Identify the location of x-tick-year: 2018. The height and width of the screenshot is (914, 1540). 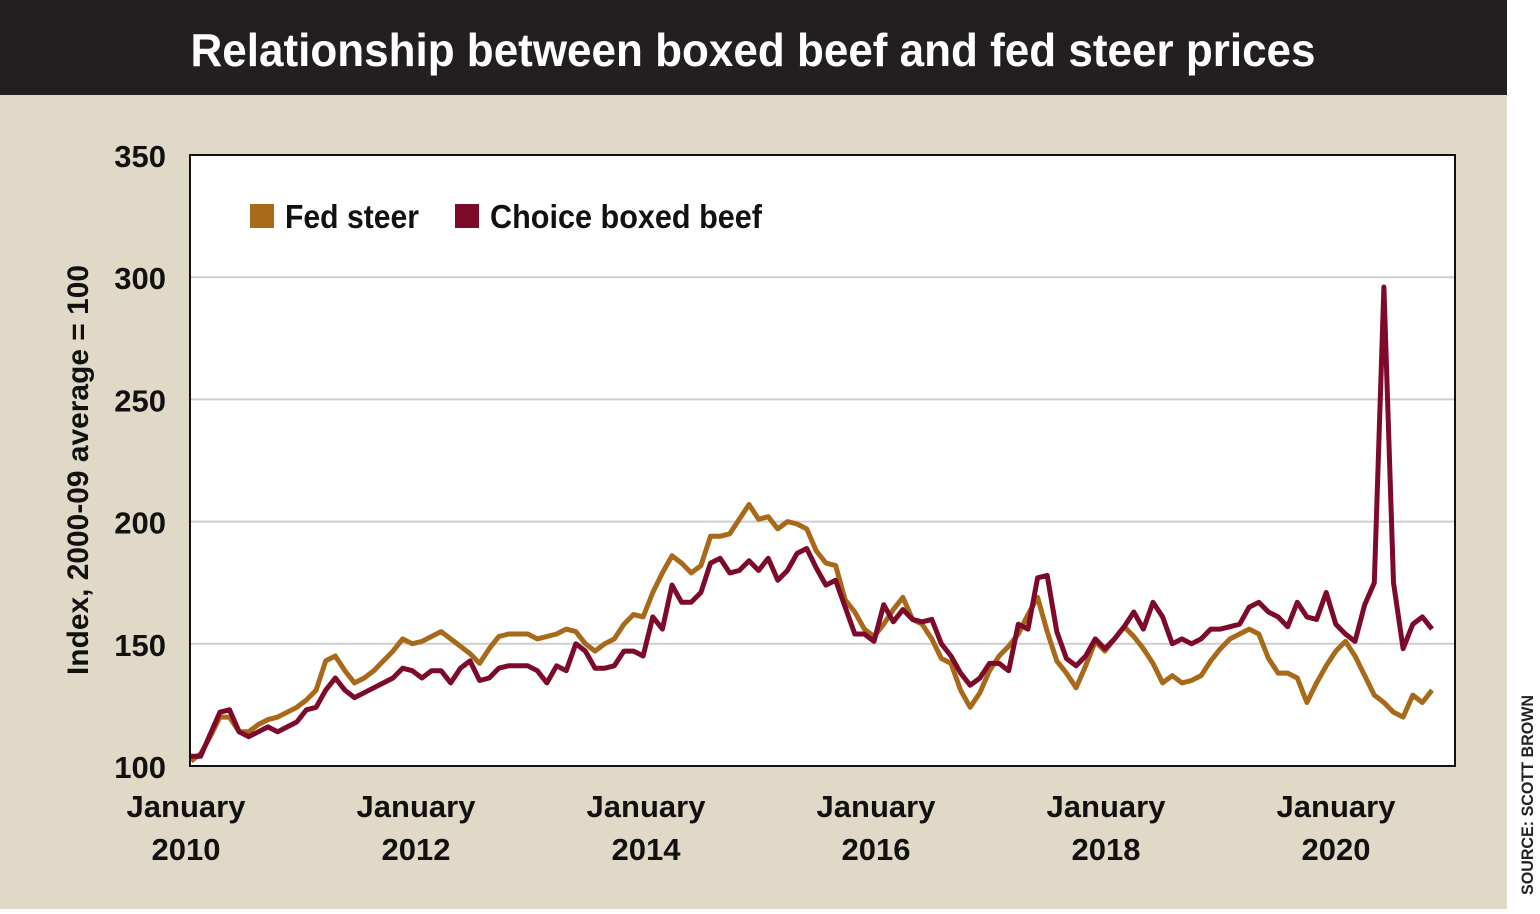
(1106, 849).